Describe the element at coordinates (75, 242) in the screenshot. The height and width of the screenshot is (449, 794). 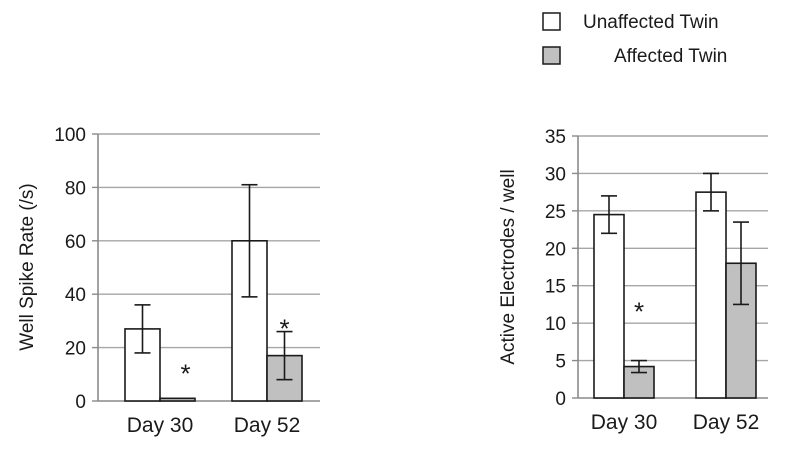
I see `y-tick-label: 60` at that location.